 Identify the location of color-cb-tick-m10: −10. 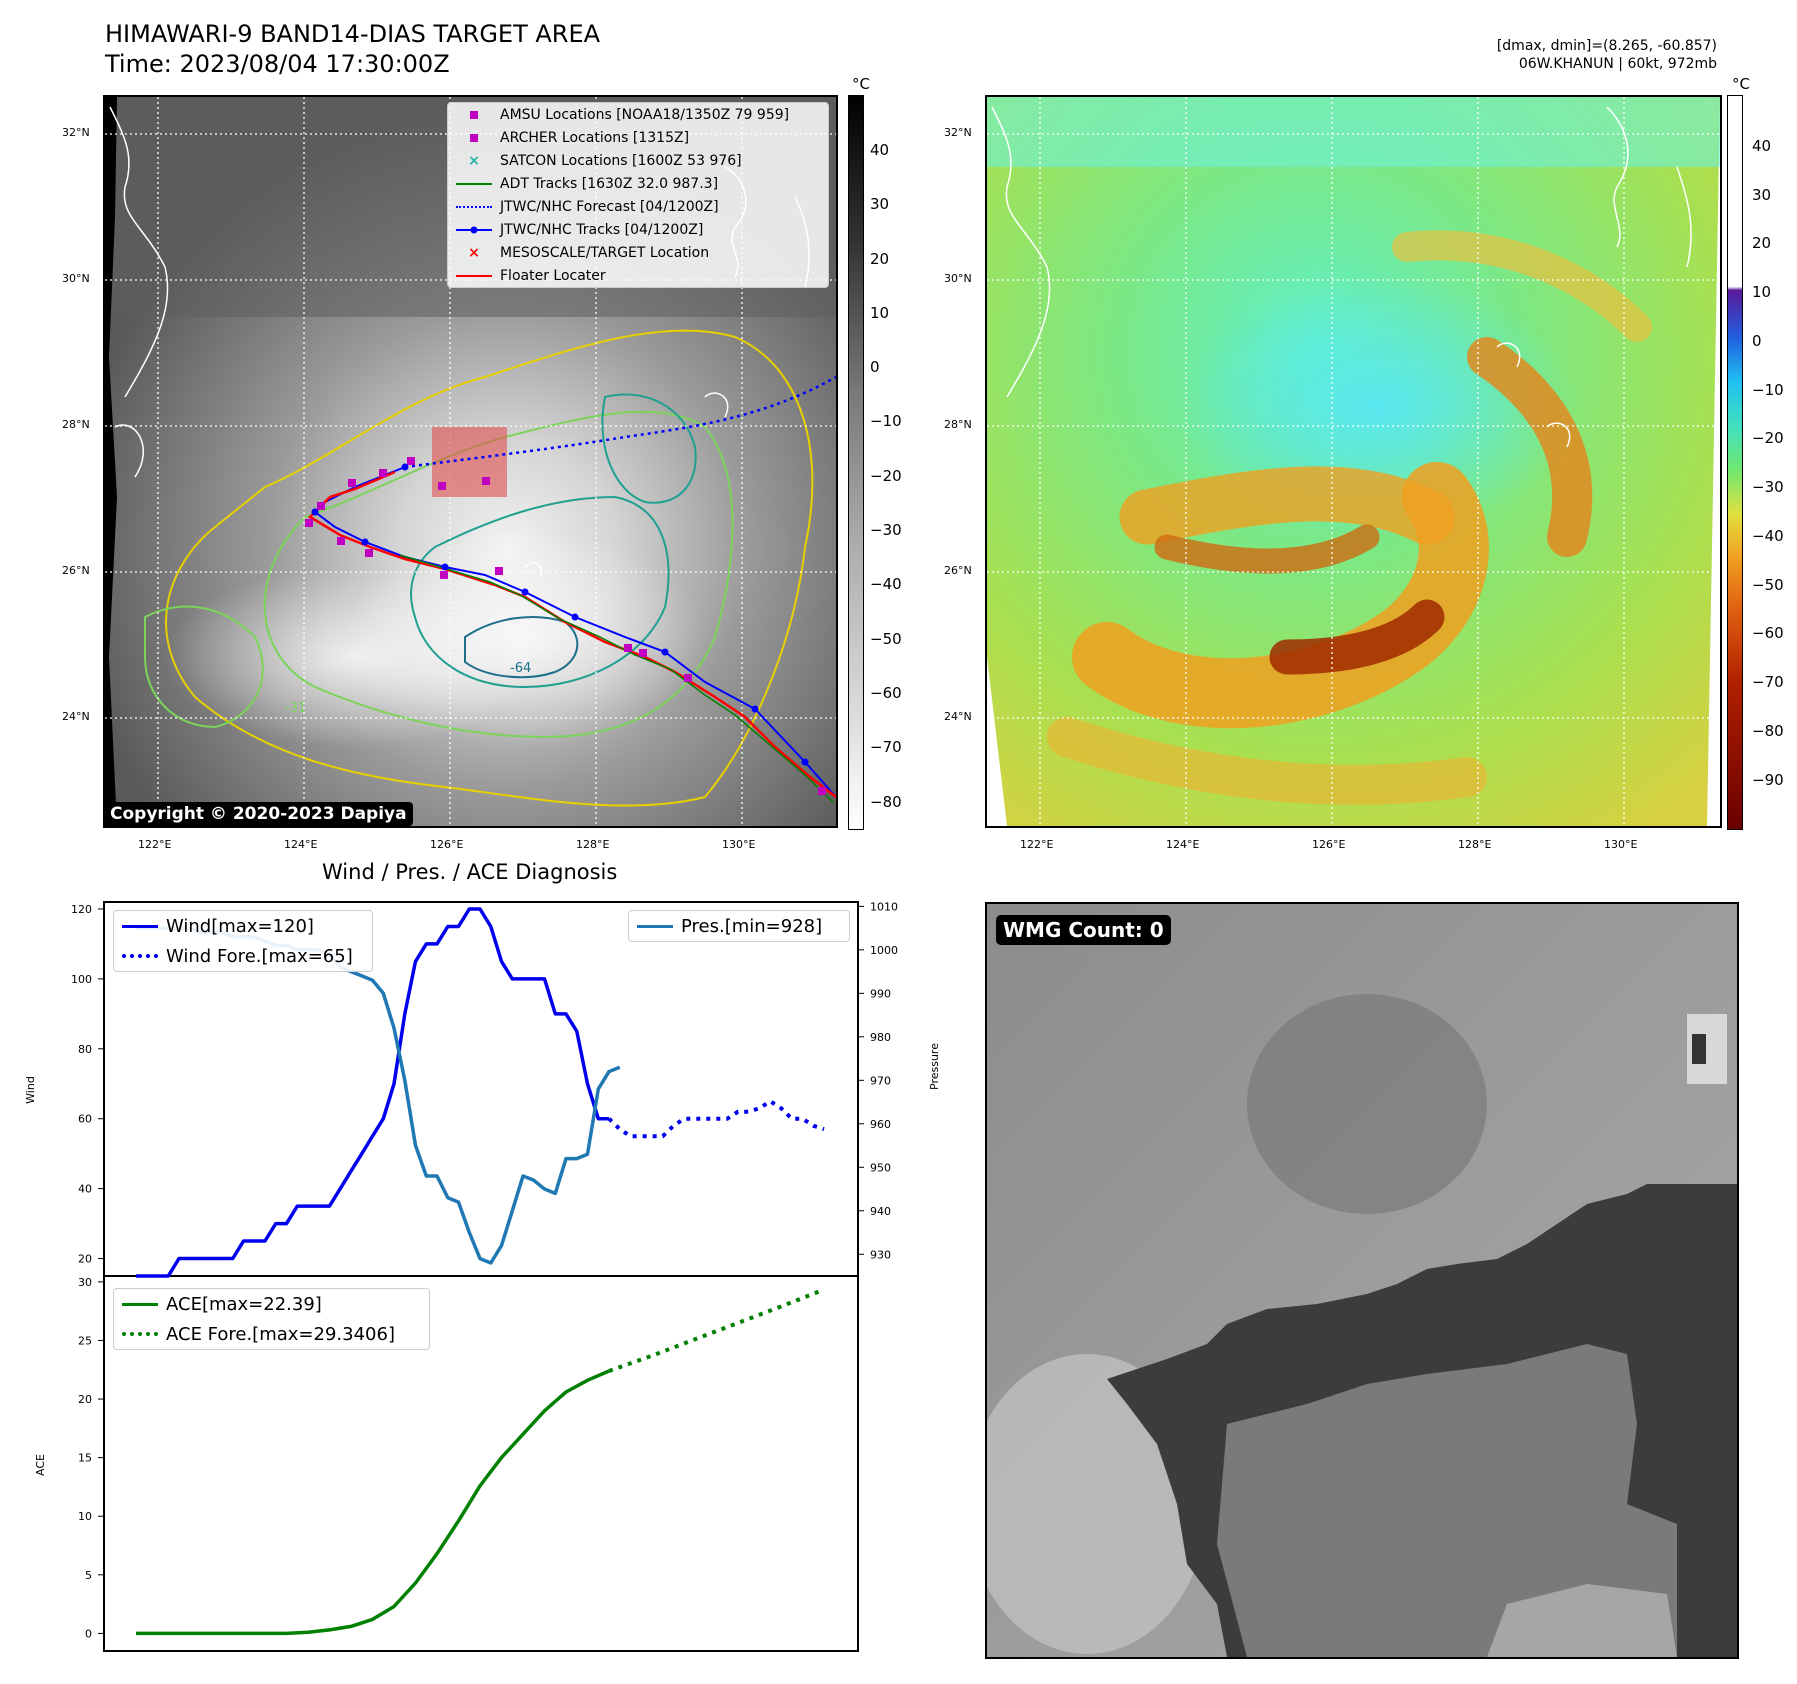
(1768, 390).